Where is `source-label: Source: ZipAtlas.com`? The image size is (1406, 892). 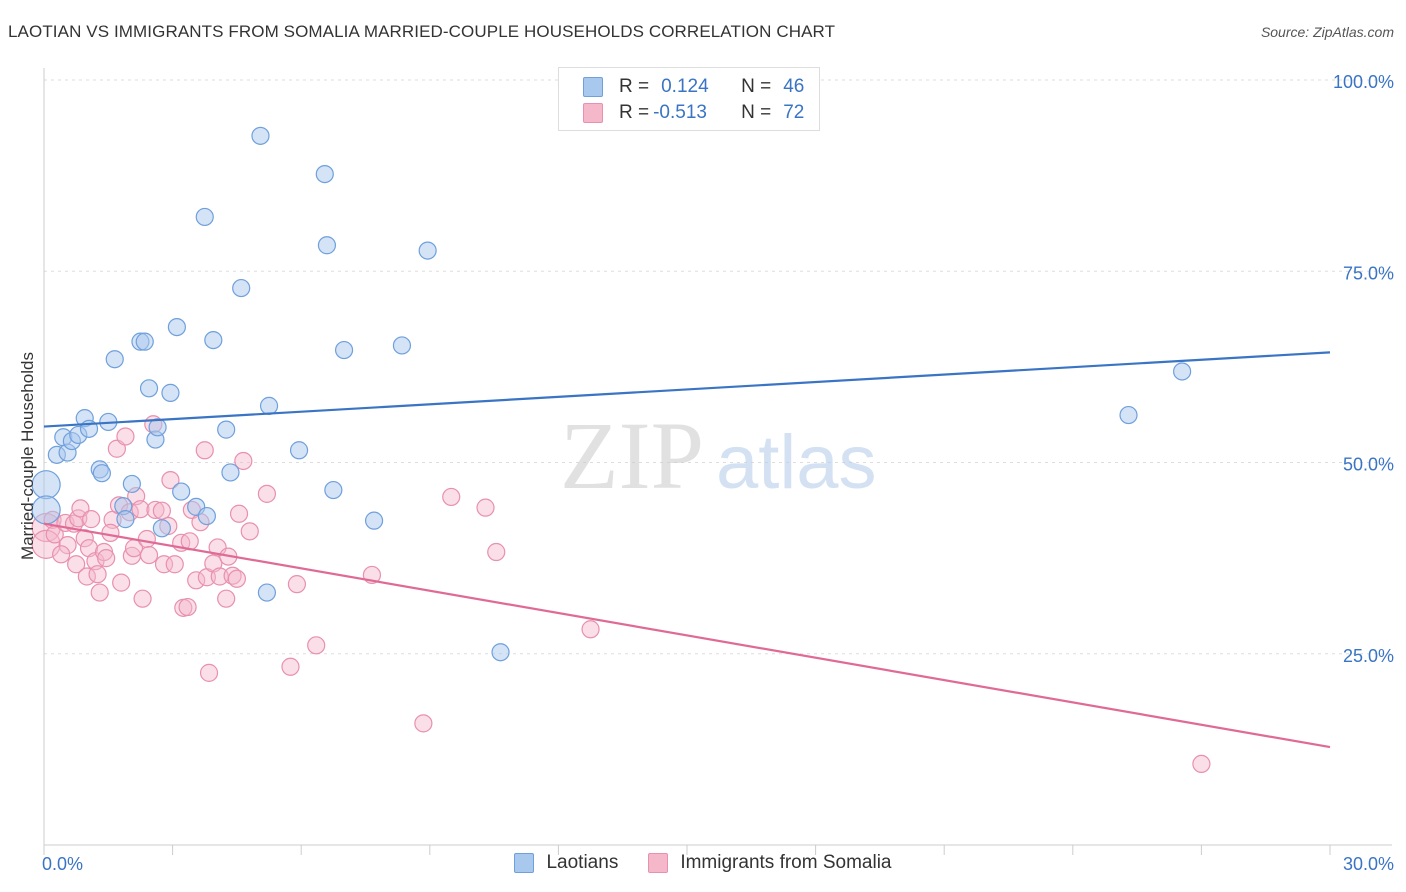 source-label: Source: ZipAtlas.com is located at coordinates (1327, 32).